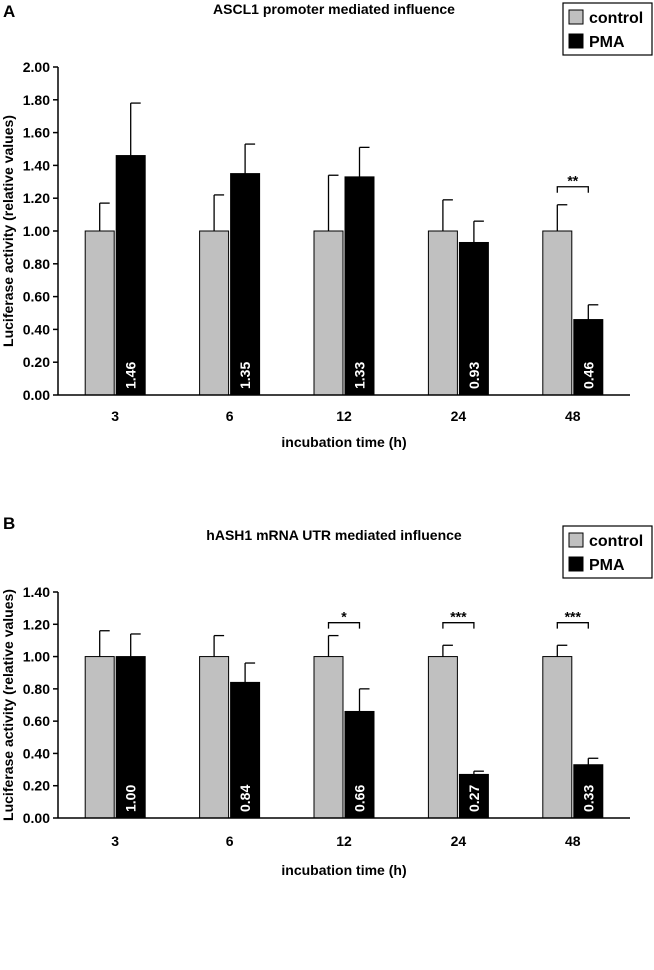 The height and width of the screenshot is (970, 654). I want to click on chart-title: ASCL1 promoter mediated influence, so click(334, 9).